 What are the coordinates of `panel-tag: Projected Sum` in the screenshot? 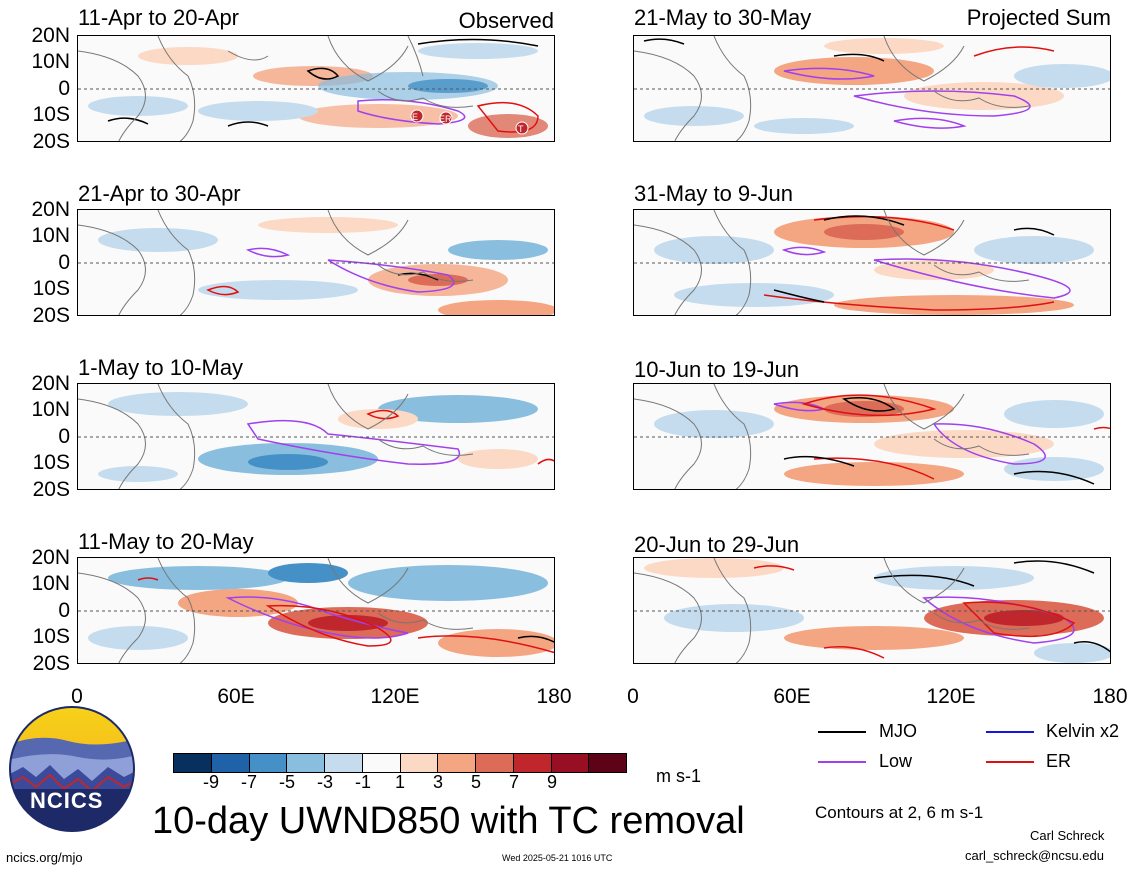 It's located at (1038, 17).